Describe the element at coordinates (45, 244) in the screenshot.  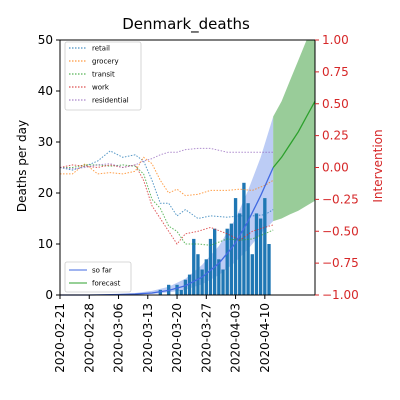
I see `y-tick-label: 10` at that location.